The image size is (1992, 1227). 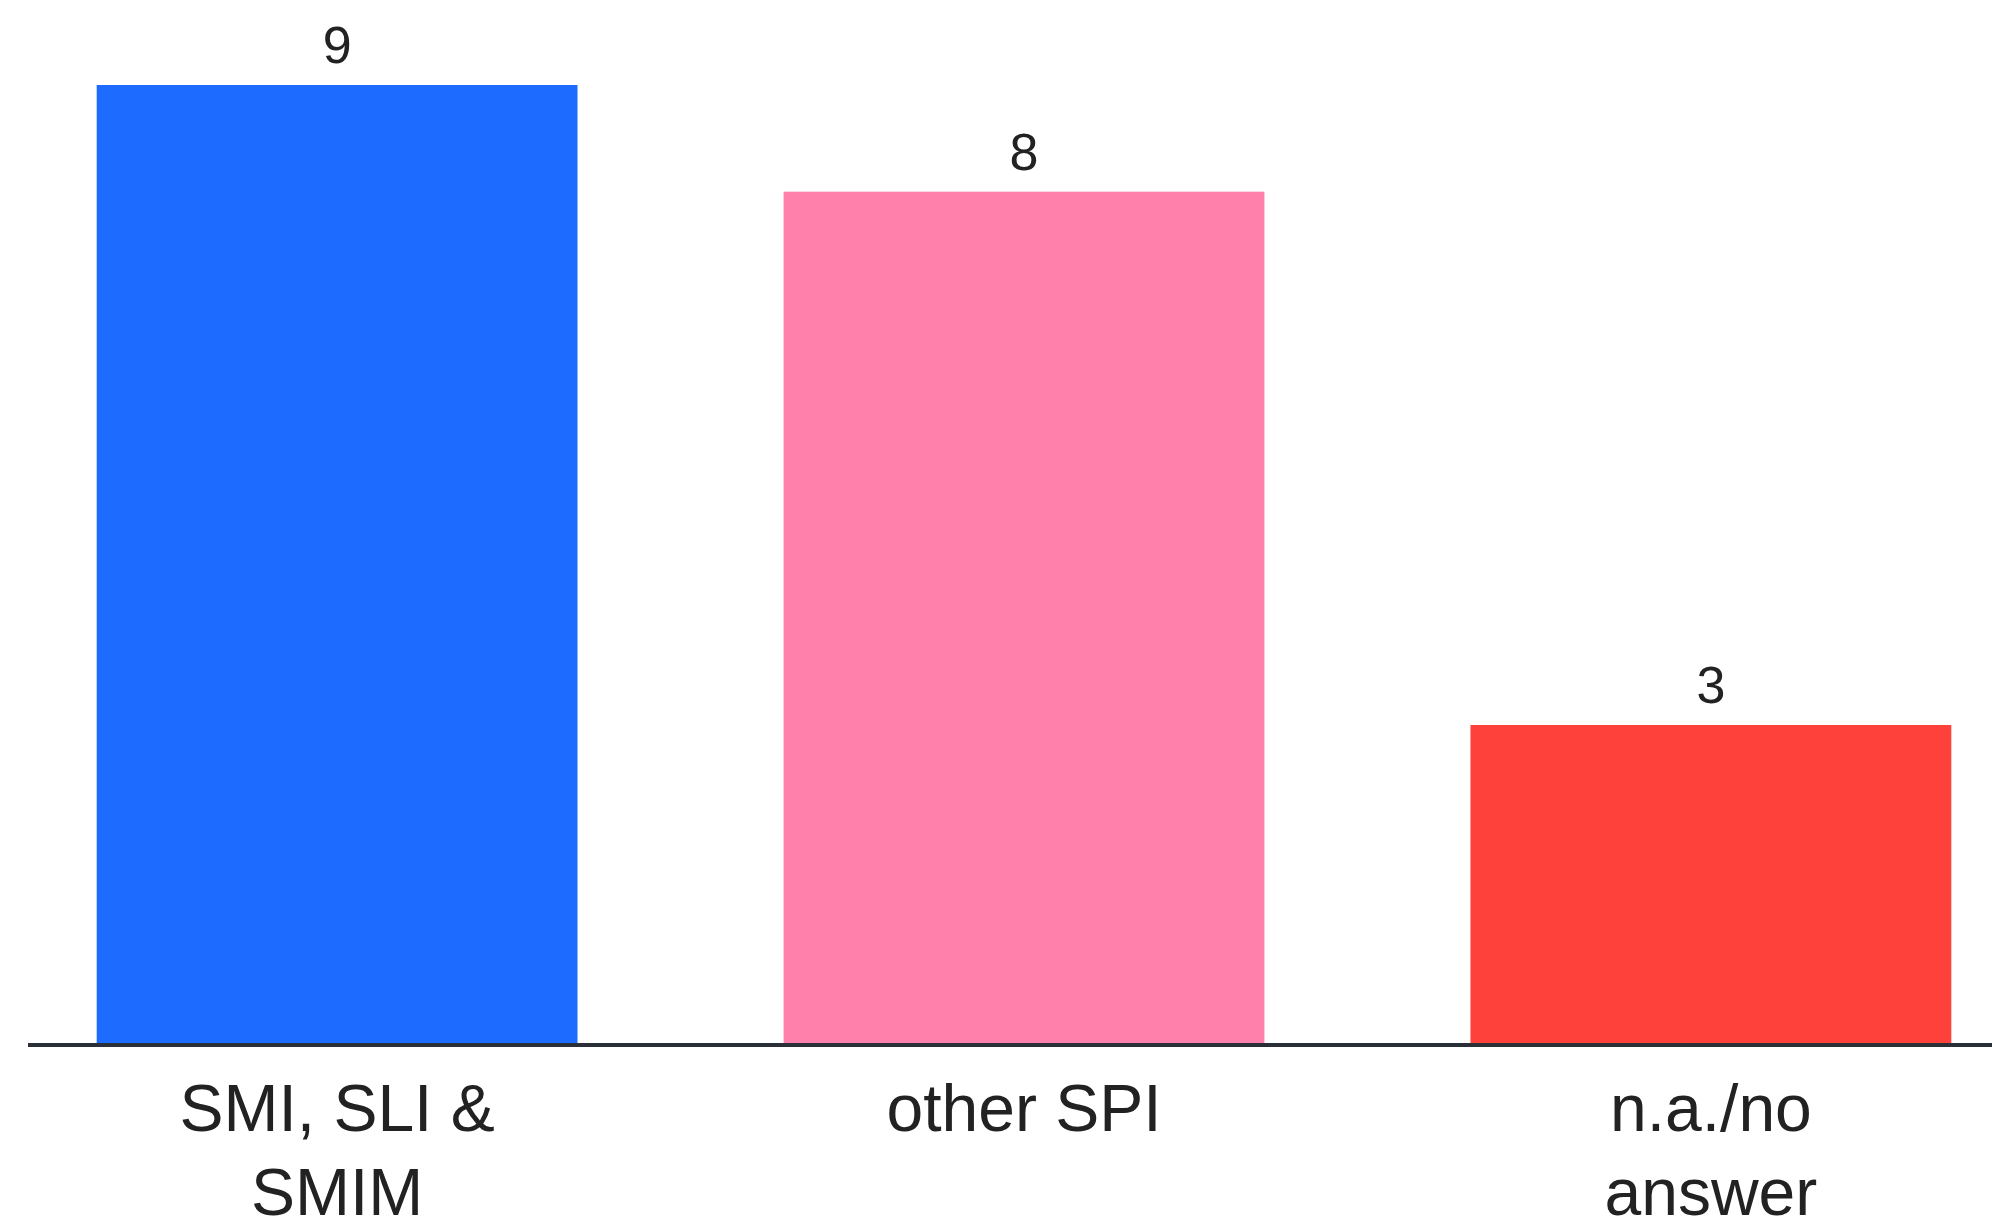 What do you see at coordinates (337, 1149) in the screenshot?
I see `x-tick-label: SMI, SLI & SMIM` at bounding box center [337, 1149].